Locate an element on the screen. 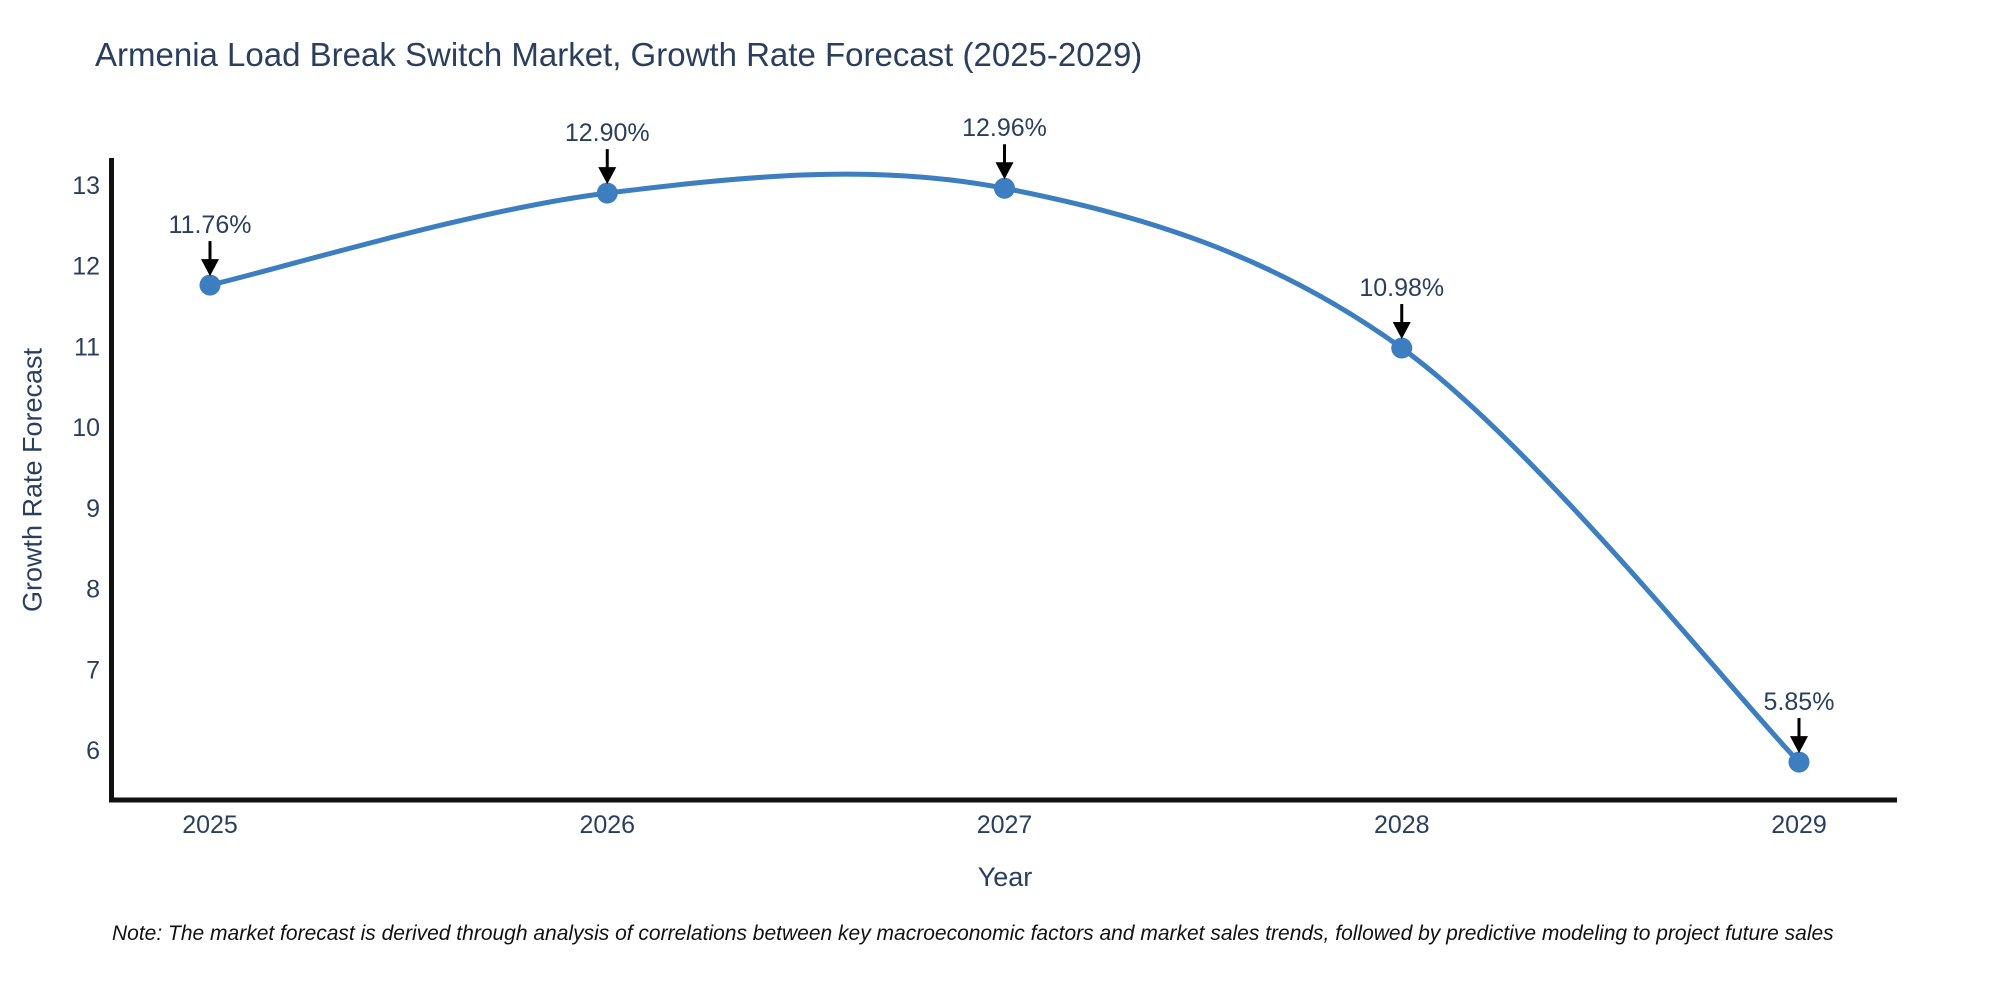  y-tick-label: 8 is located at coordinates (93, 590).